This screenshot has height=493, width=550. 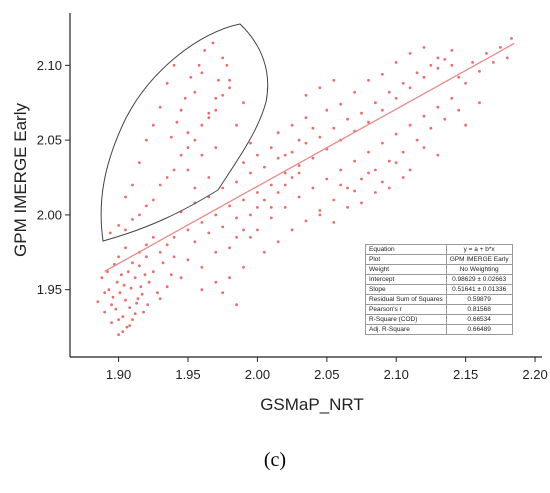 I want to click on stats-value: 0.66534, so click(x=479, y=319).